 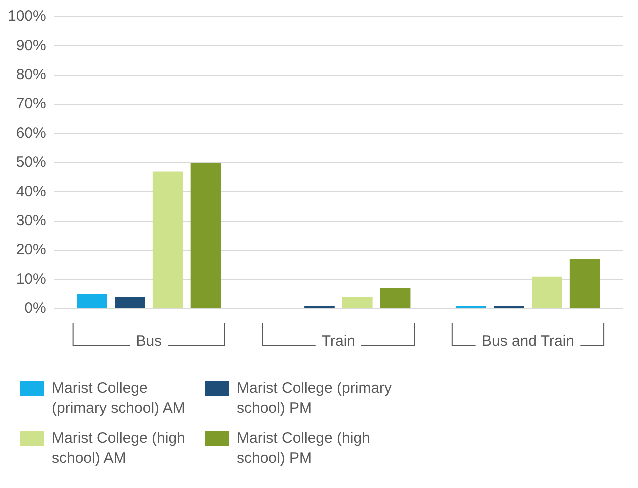 I want to click on y-tick-label: 30%, so click(x=31, y=221).